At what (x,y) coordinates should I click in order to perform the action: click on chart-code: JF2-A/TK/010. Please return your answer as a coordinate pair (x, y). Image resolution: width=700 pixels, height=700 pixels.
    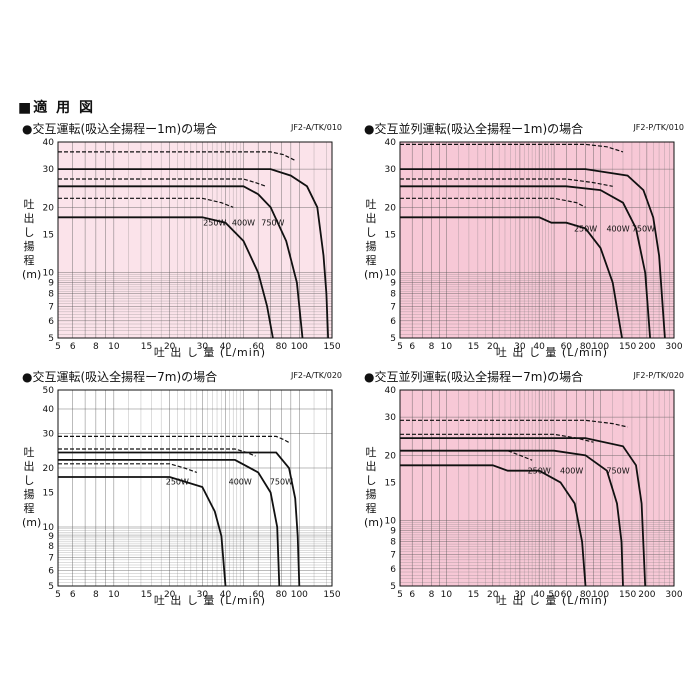
    Looking at the image, I should click on (316, 127).